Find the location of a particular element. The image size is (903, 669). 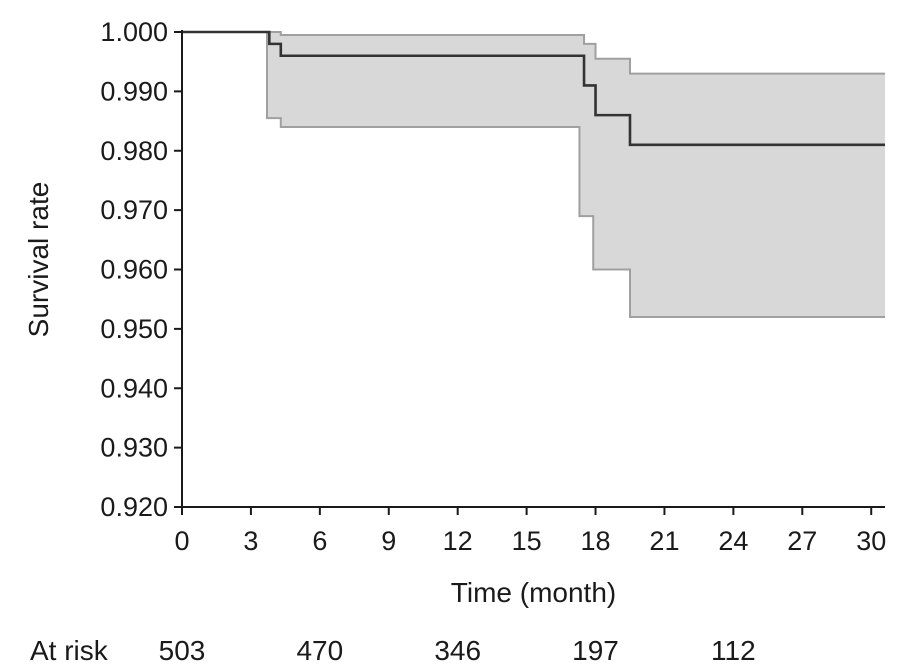

at-risk-value: 503 is located at coordinates (182, 650).